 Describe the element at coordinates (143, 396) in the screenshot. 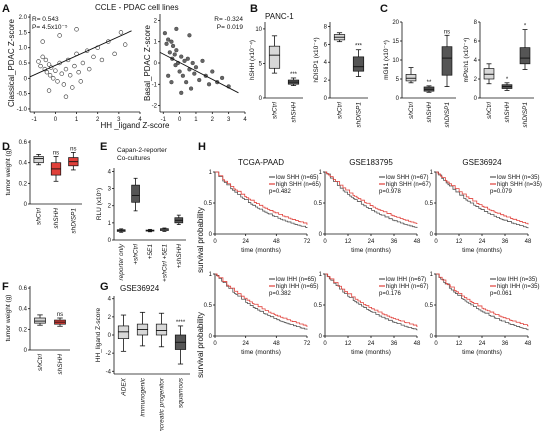

I see `category-label: immunogenic` at that location.